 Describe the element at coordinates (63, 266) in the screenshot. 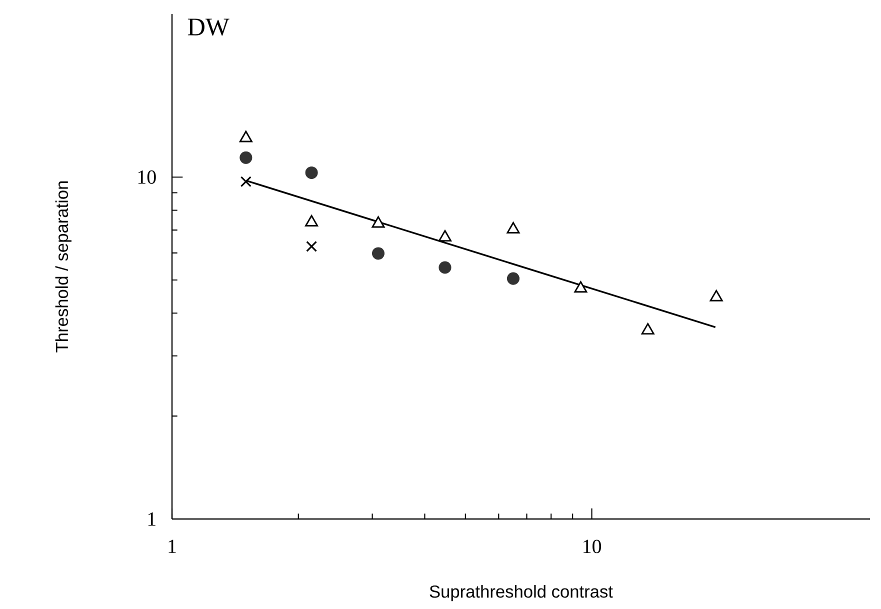

I see `y-axis-title: Threshold / separation` at that location.